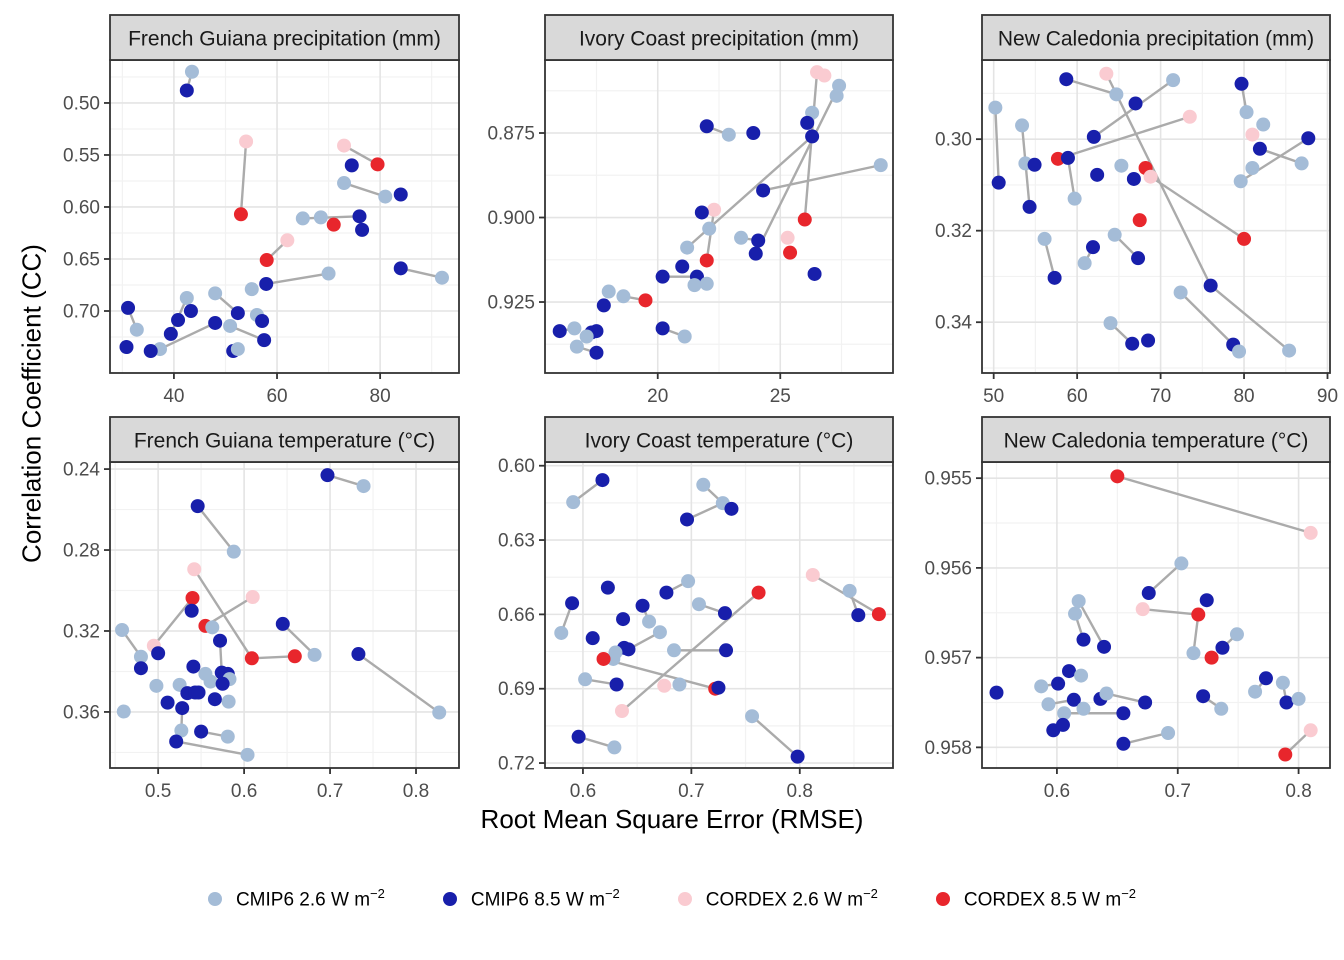  I want to click on legend-item-cordex-2-6: CORDEX 2.6 W m−2, so click(777, 898).